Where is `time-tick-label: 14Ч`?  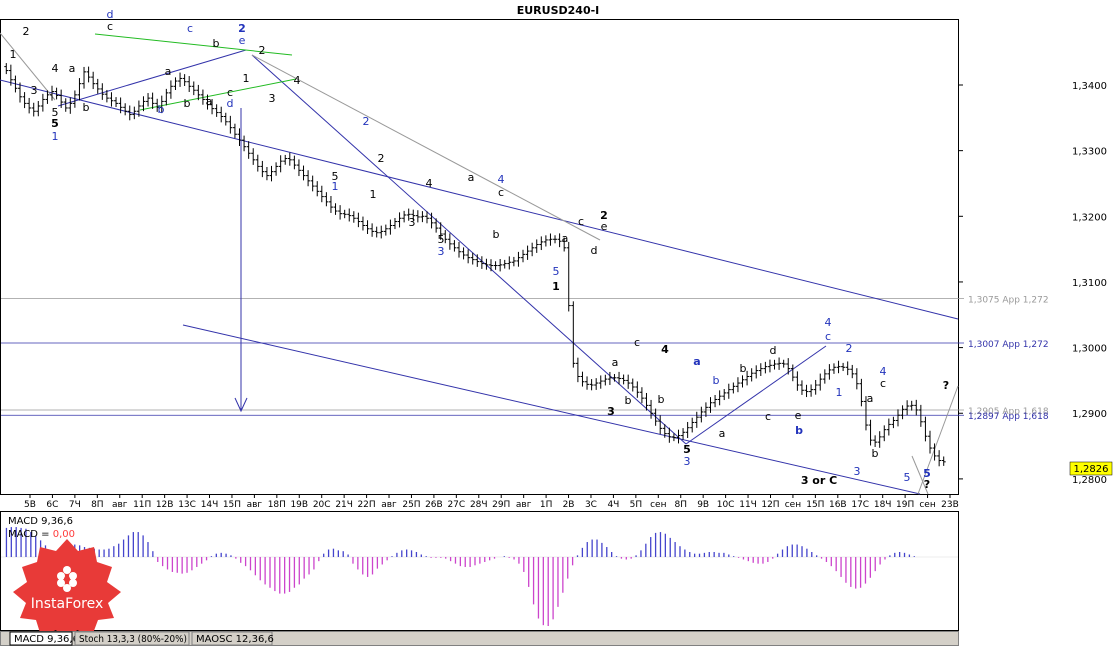
time-tick-label: 14Ч is located at coordinates (210, 505).